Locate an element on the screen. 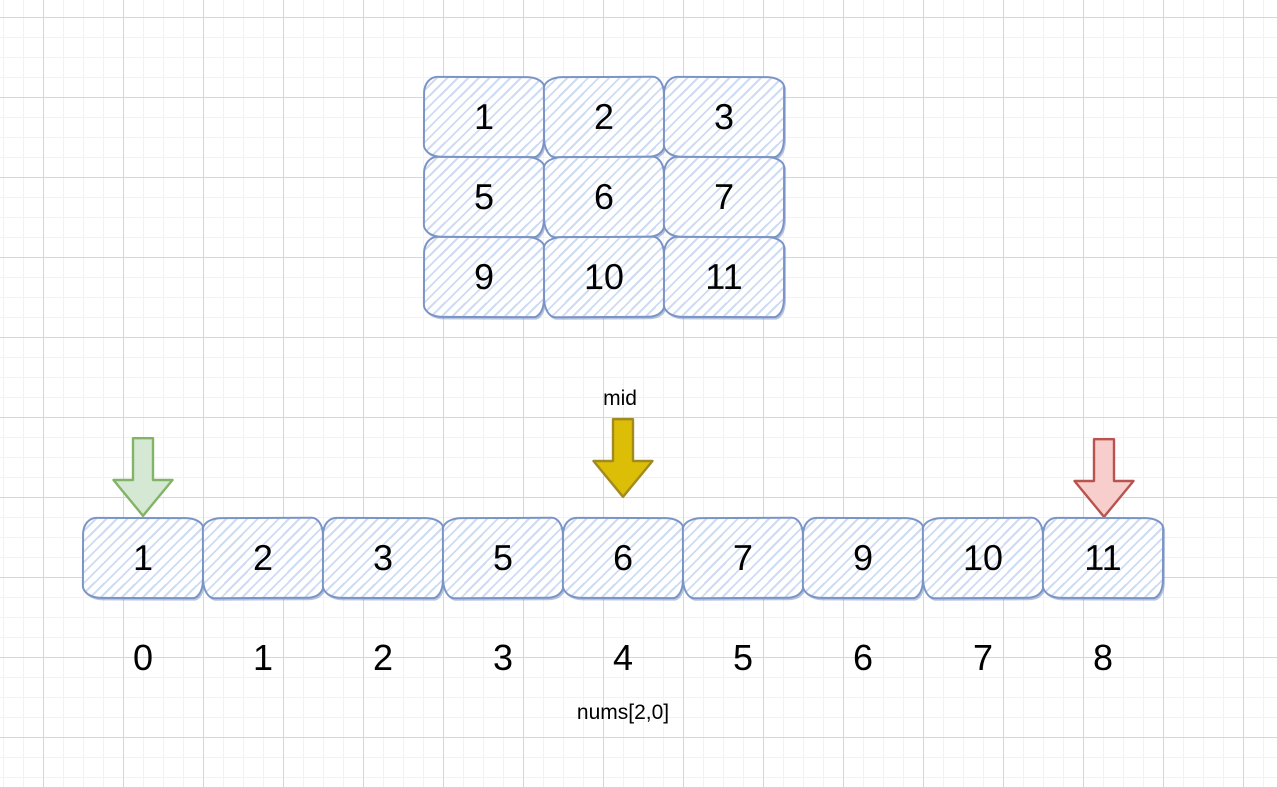 The image size is (1277, 787). index-label-7: 7 is located at coordinates (983, 657).